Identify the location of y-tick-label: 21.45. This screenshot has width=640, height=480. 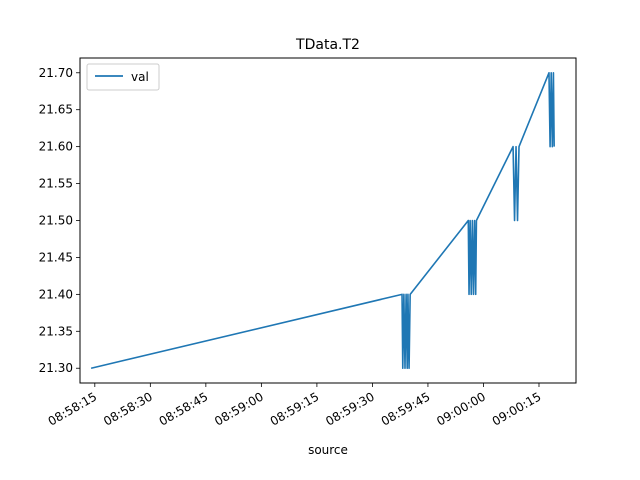
(56, 257).